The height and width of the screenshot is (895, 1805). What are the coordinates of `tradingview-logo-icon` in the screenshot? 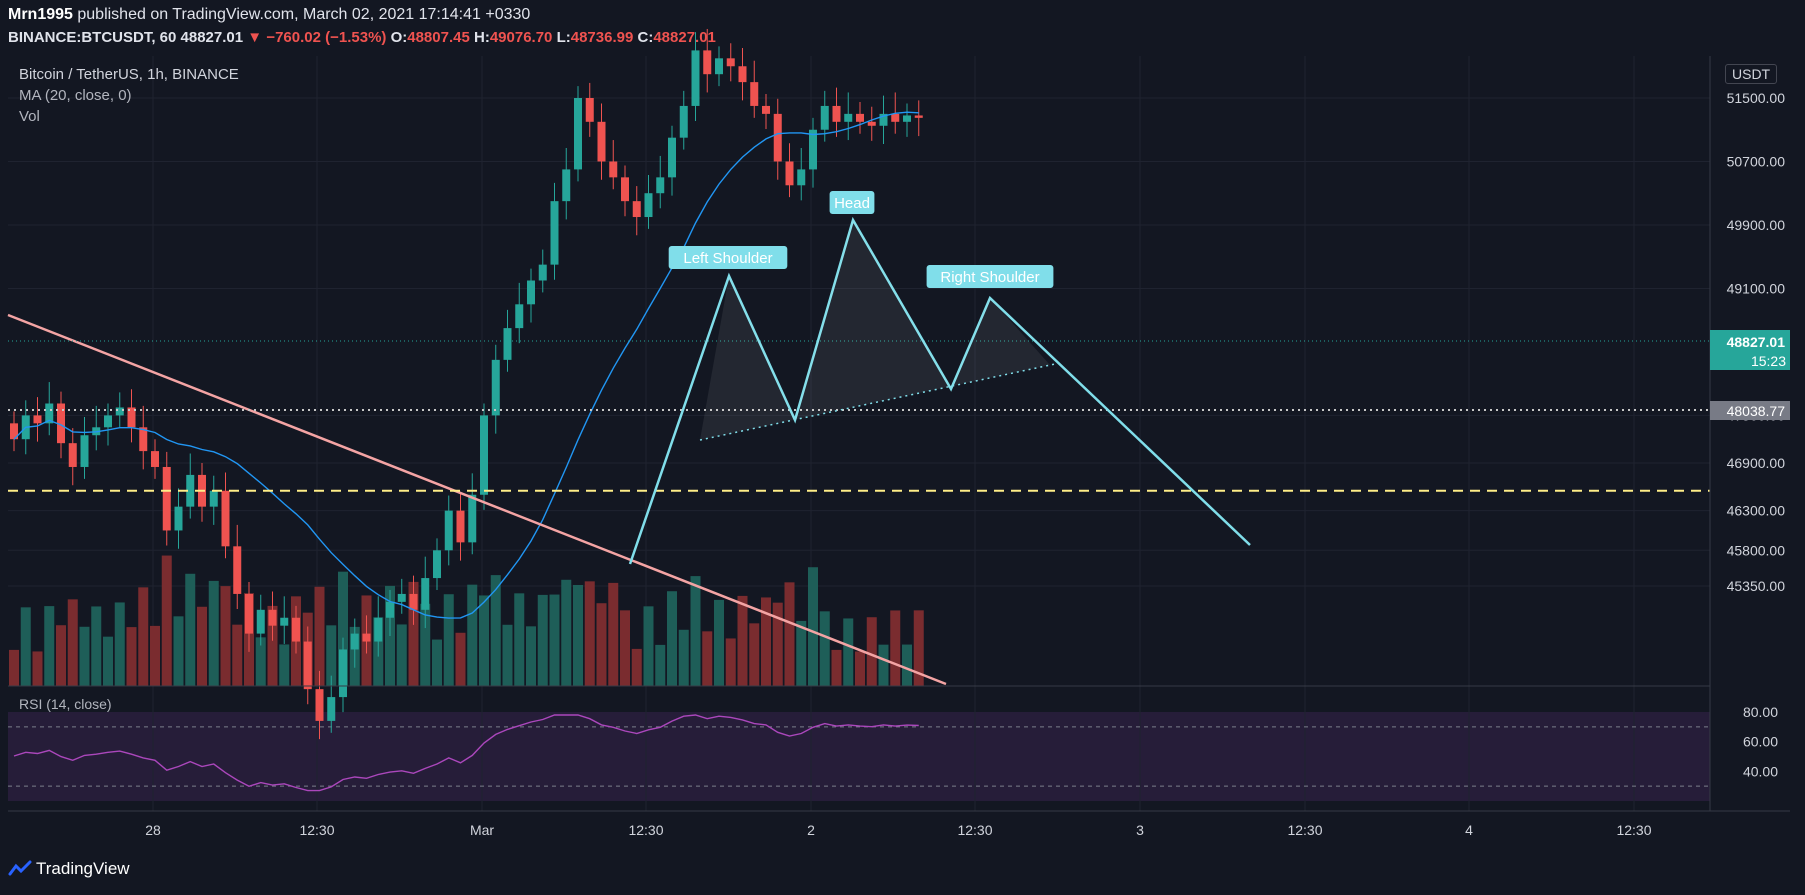 It's located at (20, 868).